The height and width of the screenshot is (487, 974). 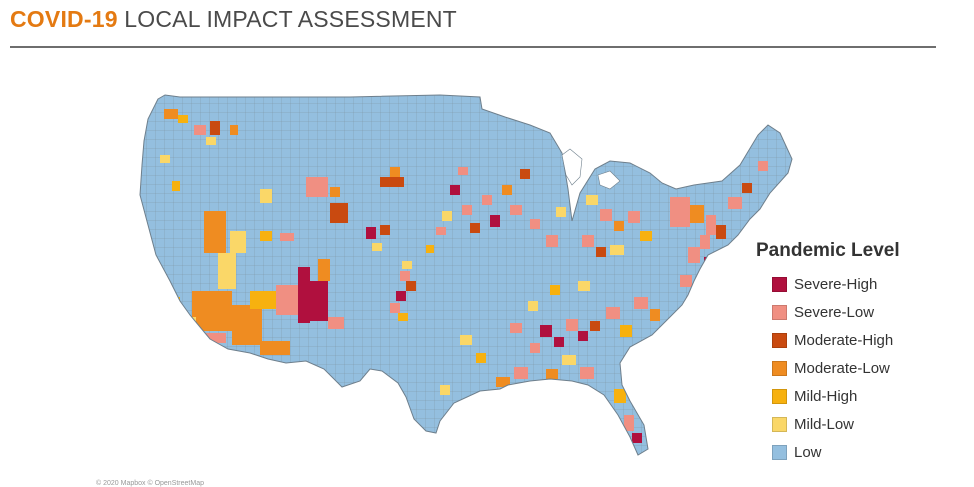 What do you see at coordinates (869, 452) in the screenshot?
I see `legend-item-low: Low` at bounding box center [869, 452].